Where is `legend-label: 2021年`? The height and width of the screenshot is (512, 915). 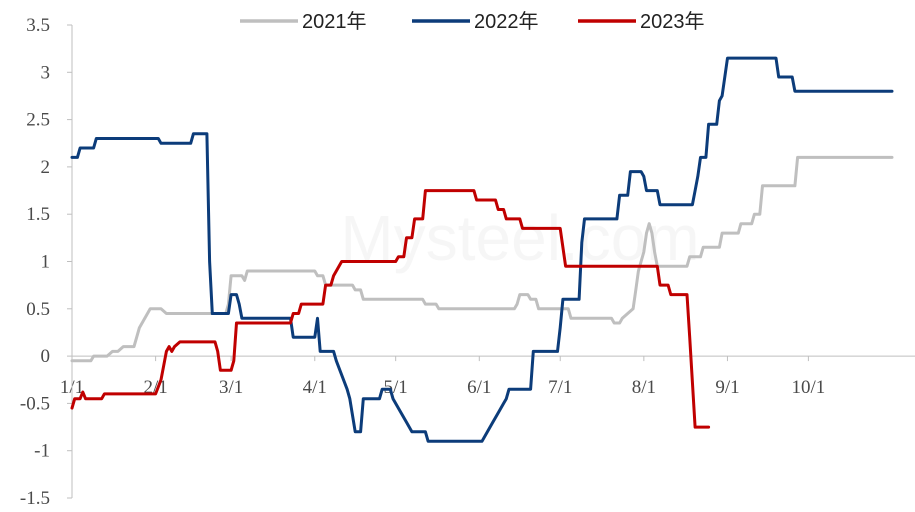
legend-label: 2021年 is located at coordinates (334, 21).